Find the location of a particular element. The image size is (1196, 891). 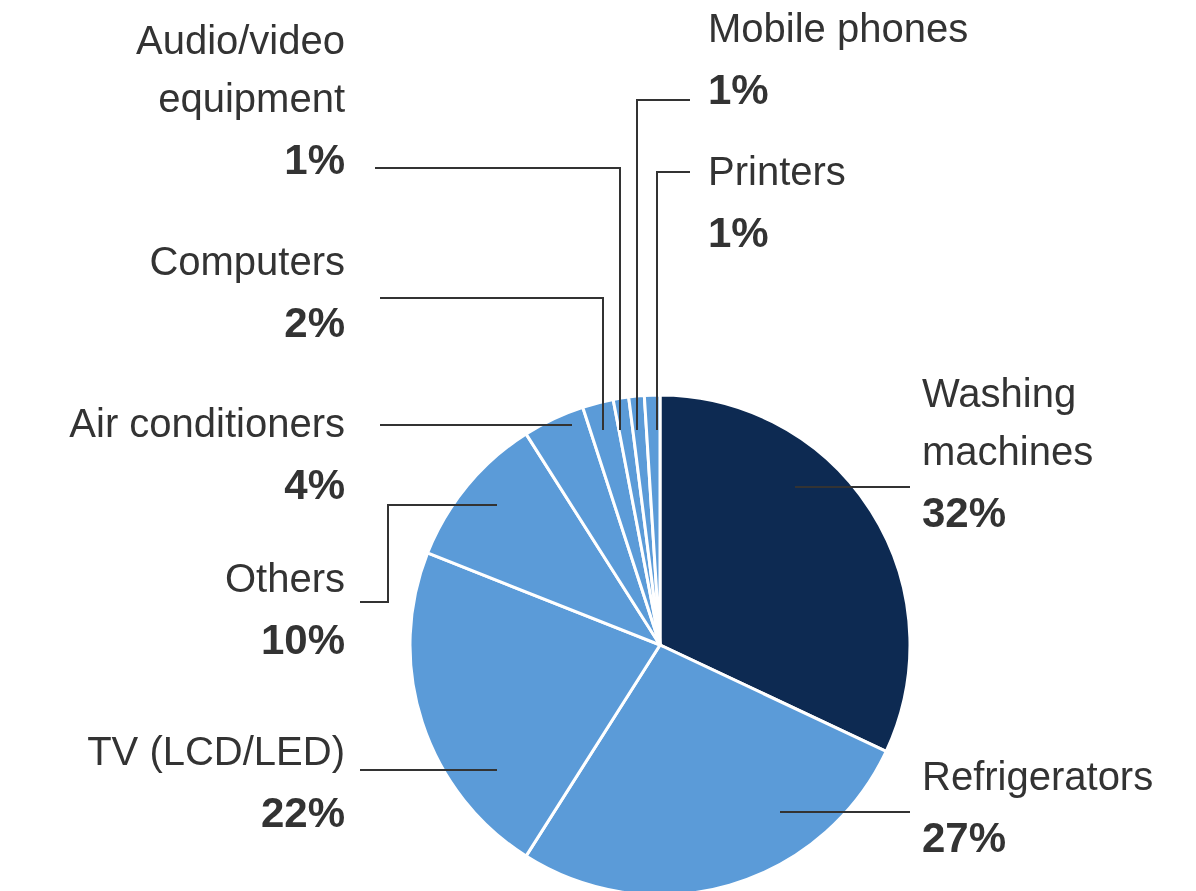

data-label: 2% is located at coordinates (314, 322).